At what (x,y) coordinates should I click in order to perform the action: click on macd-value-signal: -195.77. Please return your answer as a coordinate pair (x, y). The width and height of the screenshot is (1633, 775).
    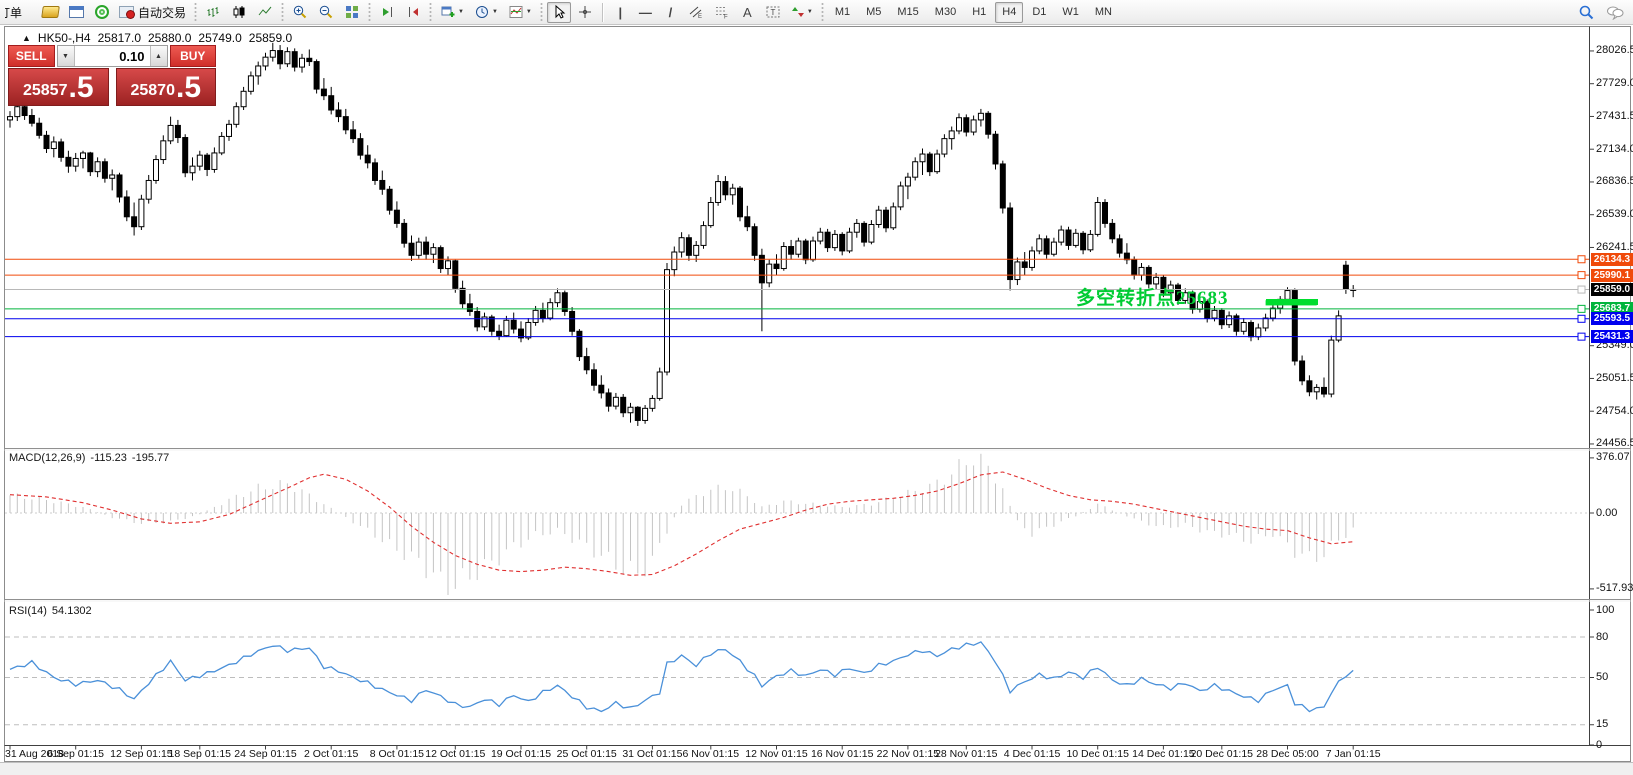
    Looking at the image, I should click on (150, 458).